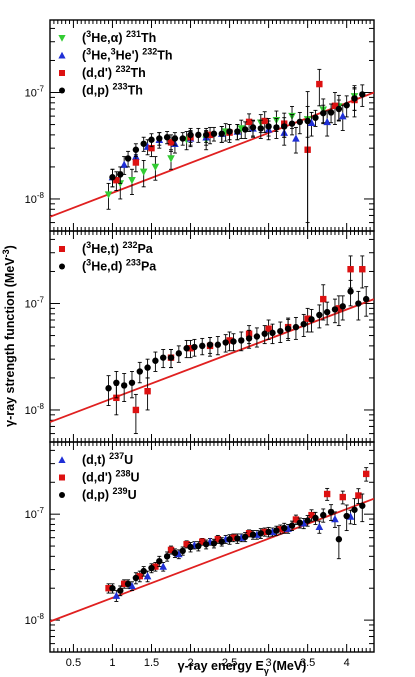 The image size is (415, 677). I want to click on legend-entry: (d,d') 238U, so click(111, 477).